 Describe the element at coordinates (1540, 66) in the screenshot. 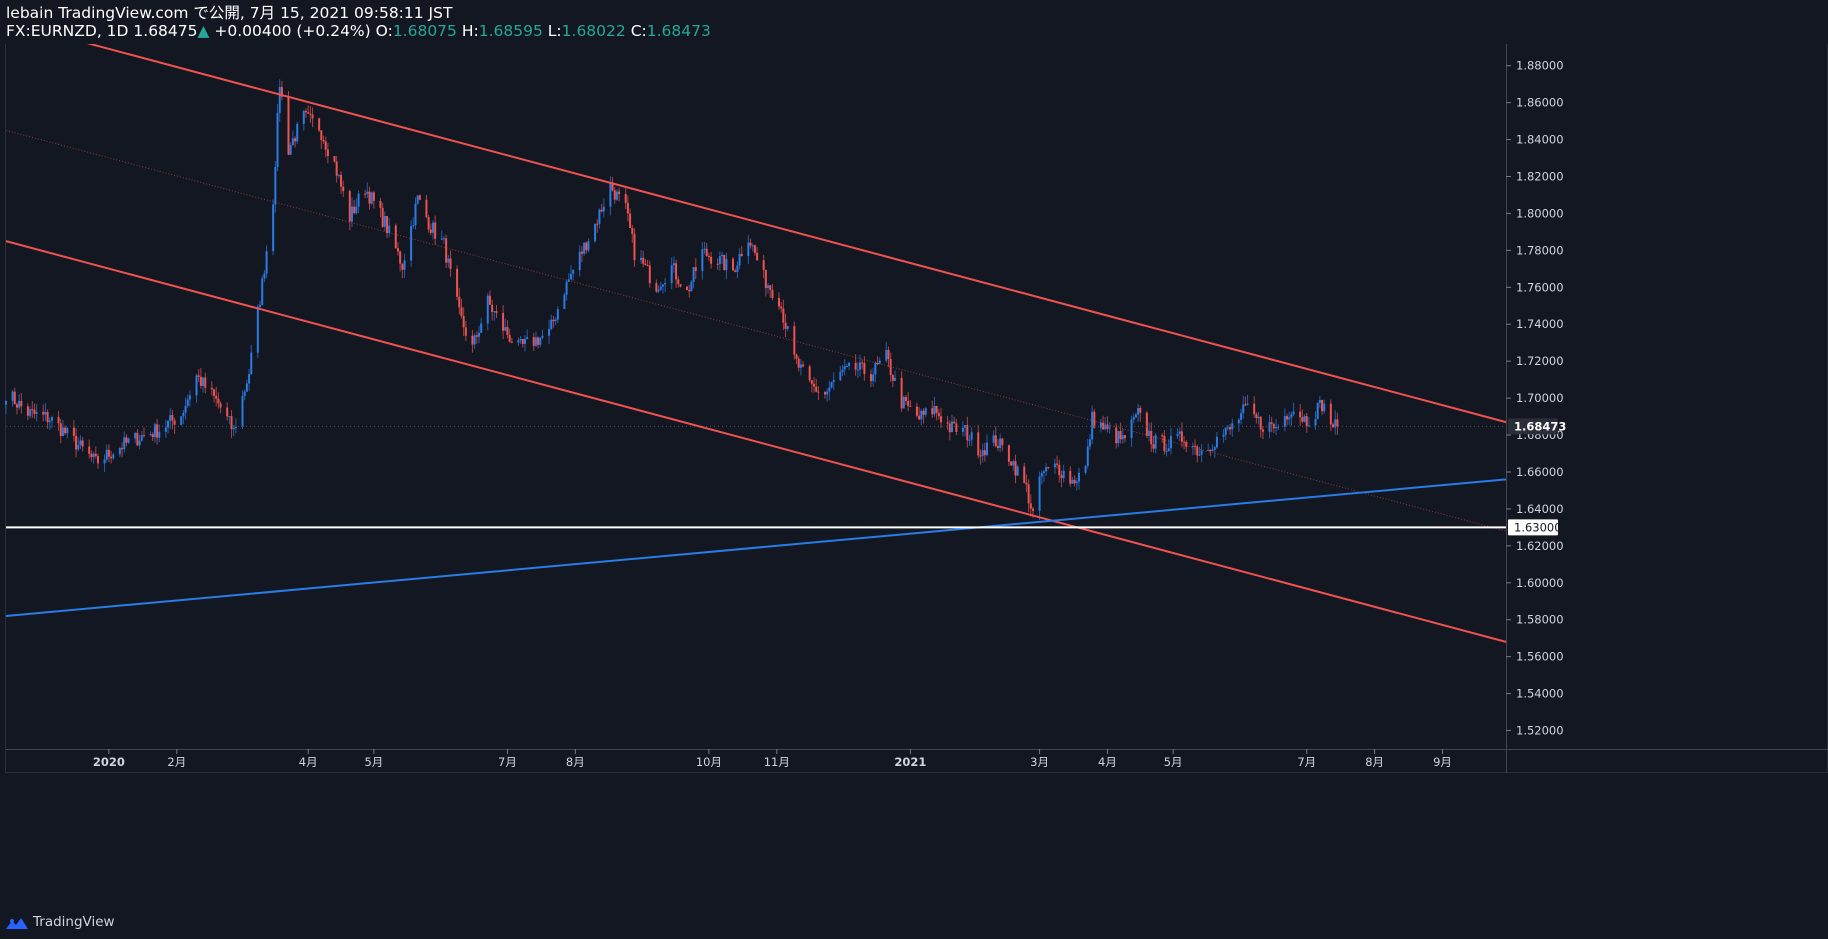

I see `price-tick-label: 1.88000` at that location.